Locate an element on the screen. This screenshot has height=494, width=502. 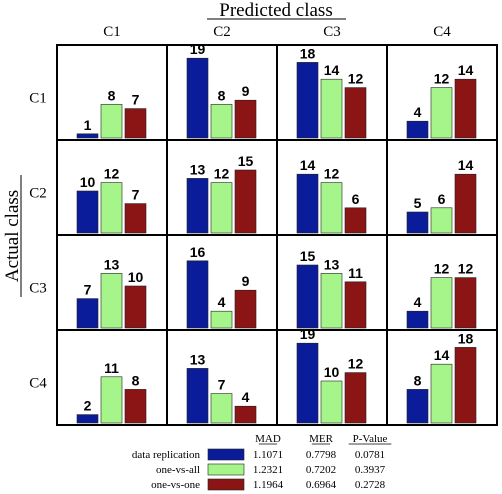
actual-class-labels: C1 C2 C3 C4 is located at coordinates (38, 241).